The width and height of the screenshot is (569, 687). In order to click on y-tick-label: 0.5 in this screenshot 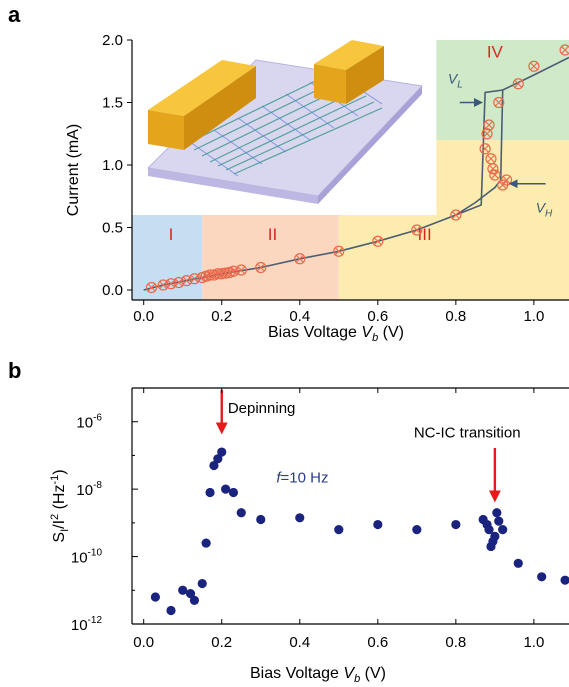, I will do `click(112, 228)`.